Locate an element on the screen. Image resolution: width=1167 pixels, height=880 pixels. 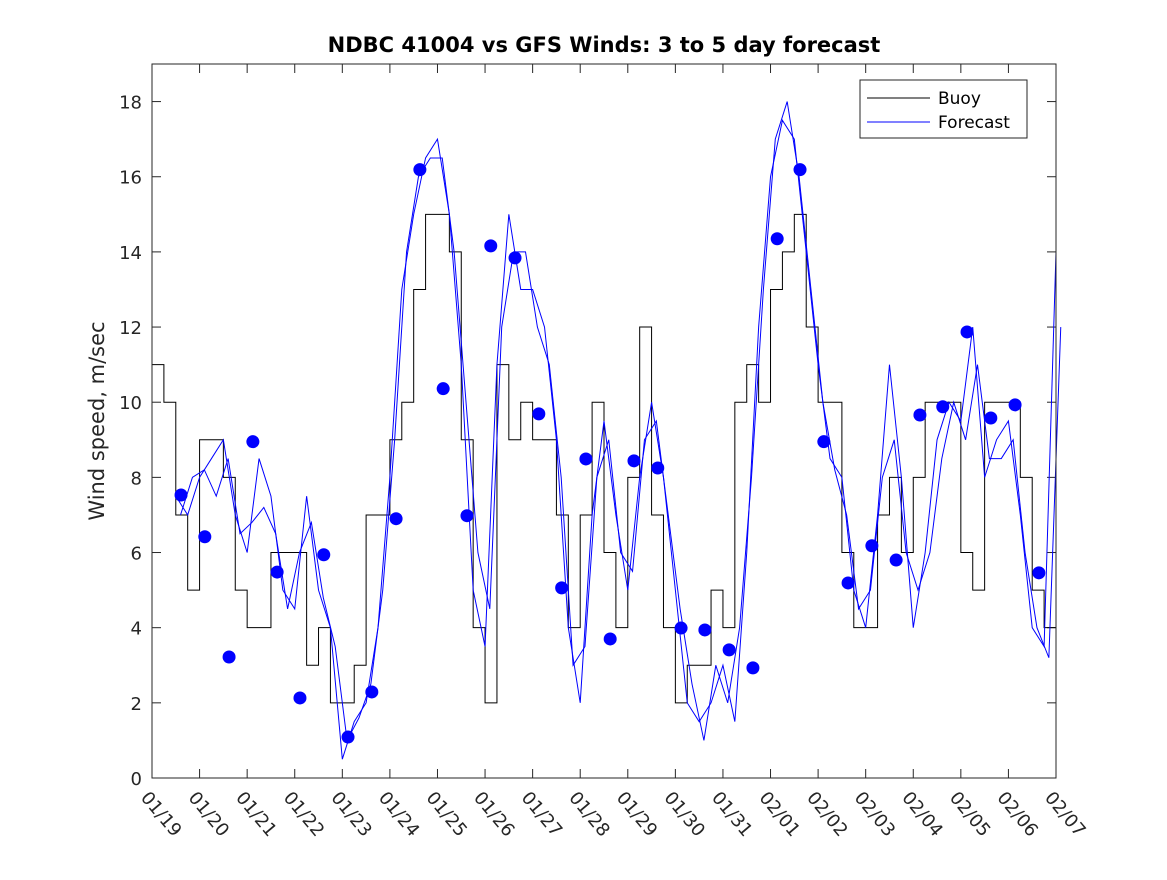
x-tick-label: 01/27 is located at coordinates (541, 814).